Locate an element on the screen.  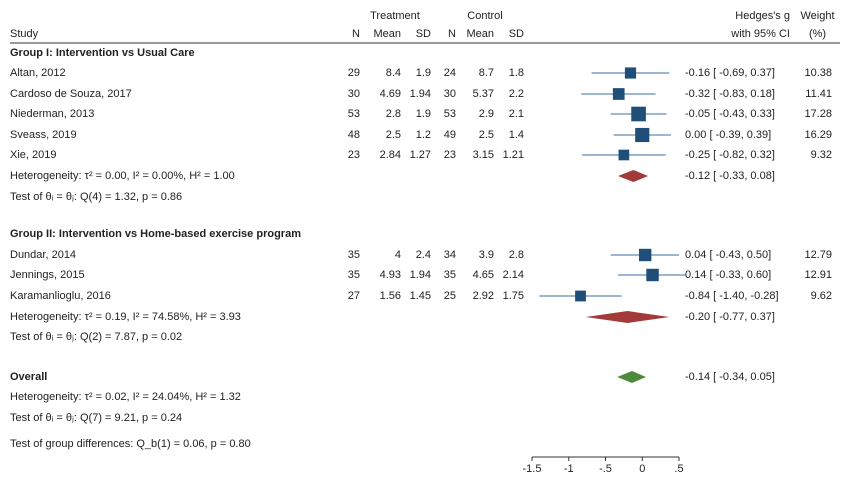
control-n: 49 is located at coordinates (449, 135).